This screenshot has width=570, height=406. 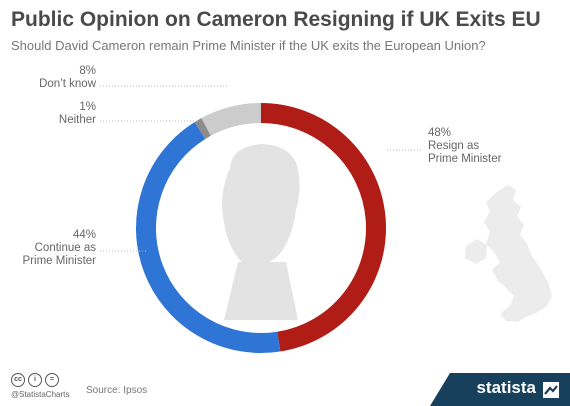 I want to click on statista-logo-text: statista, so click(x=506, y=387).